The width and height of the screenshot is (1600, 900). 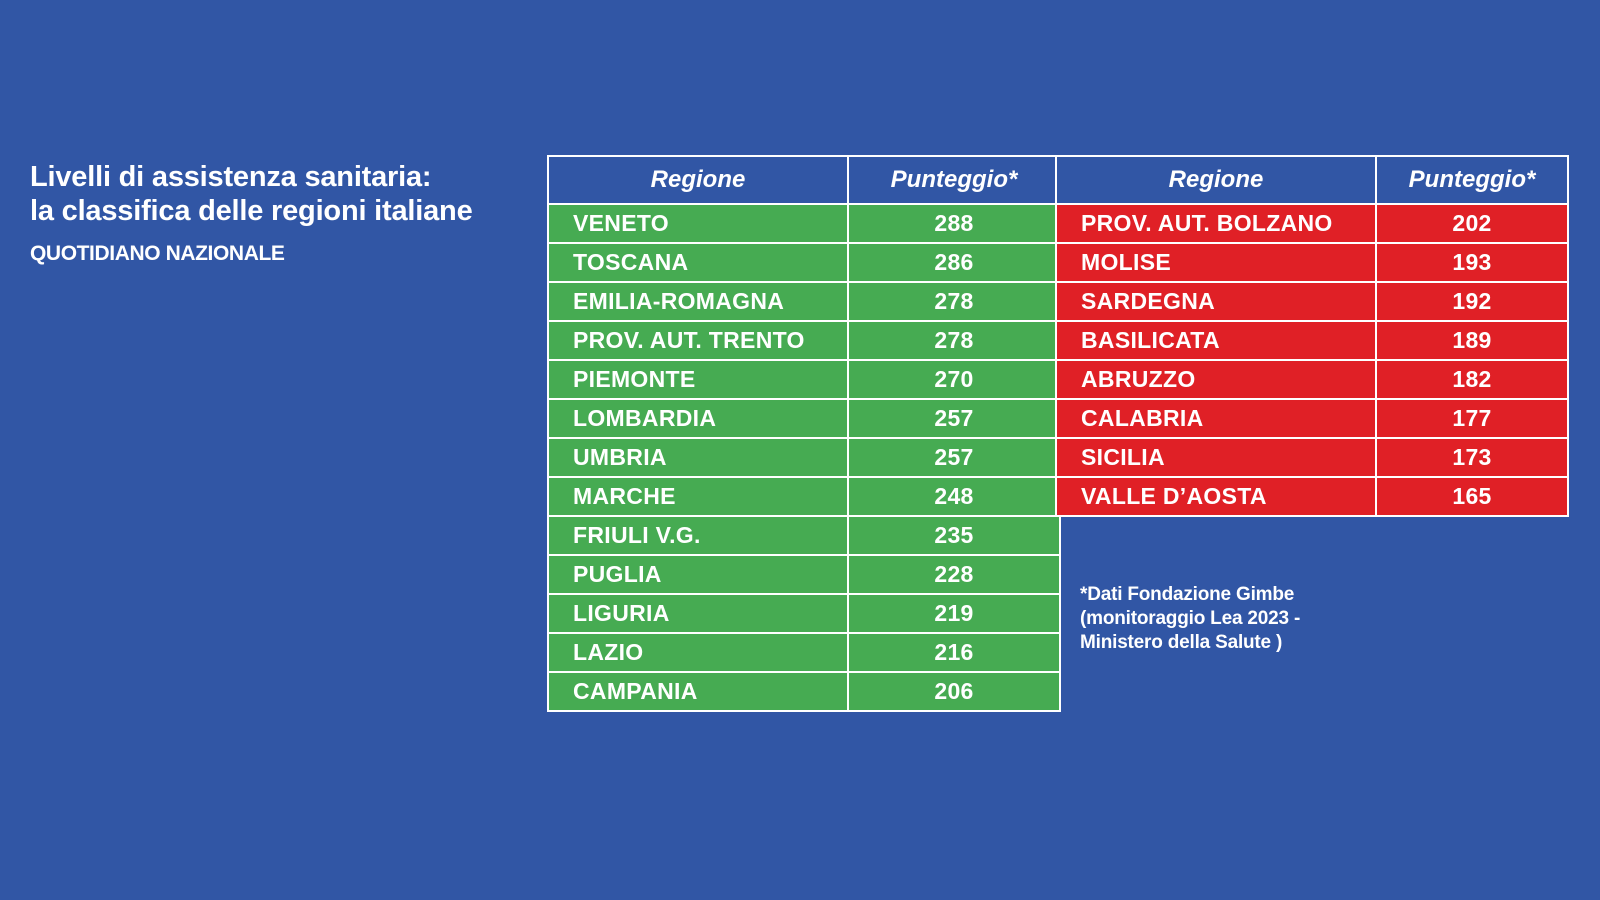 I want to click on region-score: 219, so click(x=954, y=613).